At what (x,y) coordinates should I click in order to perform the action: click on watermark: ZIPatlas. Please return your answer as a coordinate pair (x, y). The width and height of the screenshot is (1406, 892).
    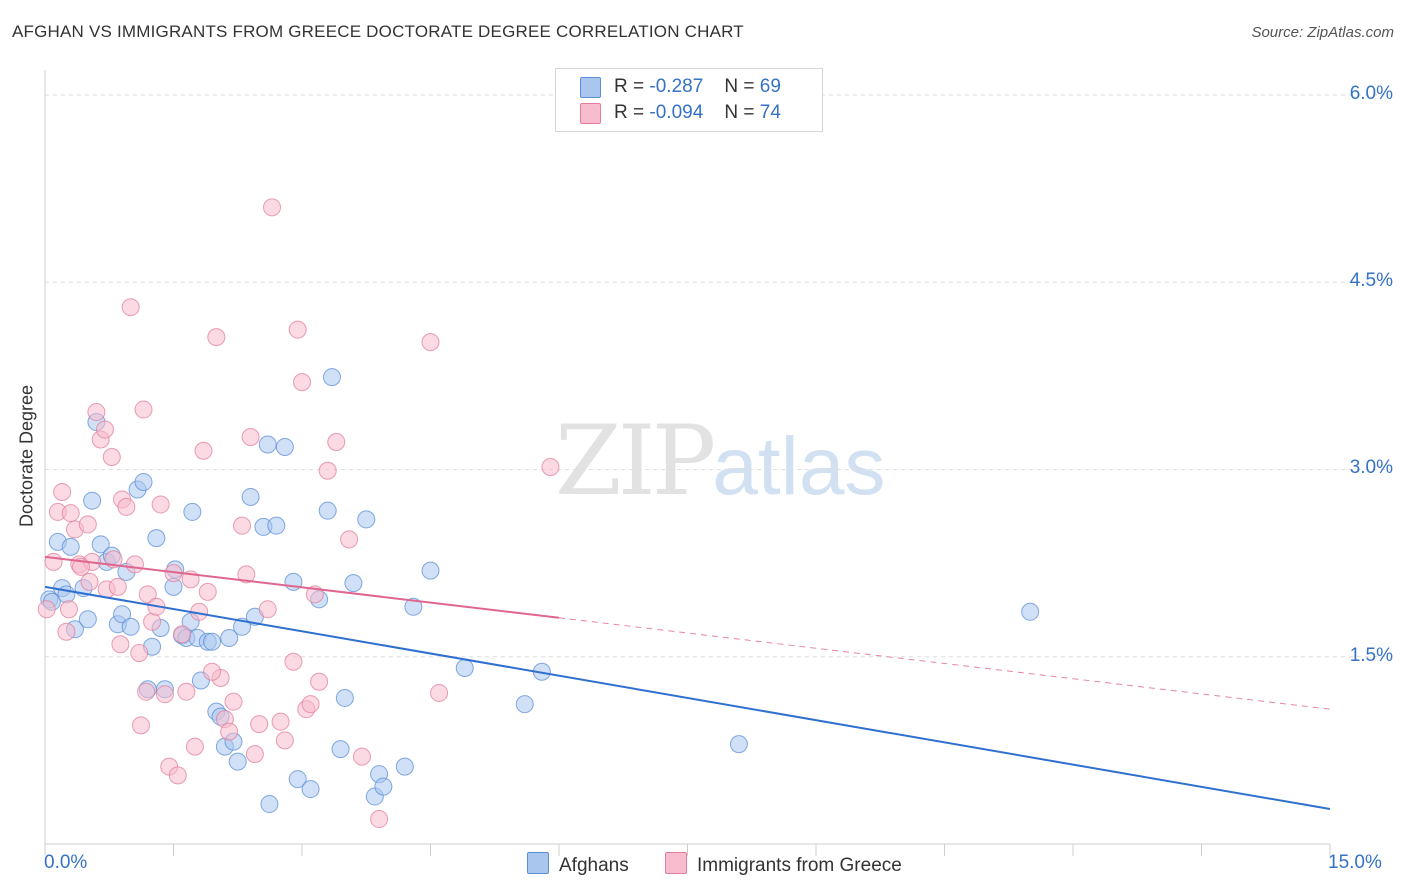
    Looking at the image, I should click on (720, 461).